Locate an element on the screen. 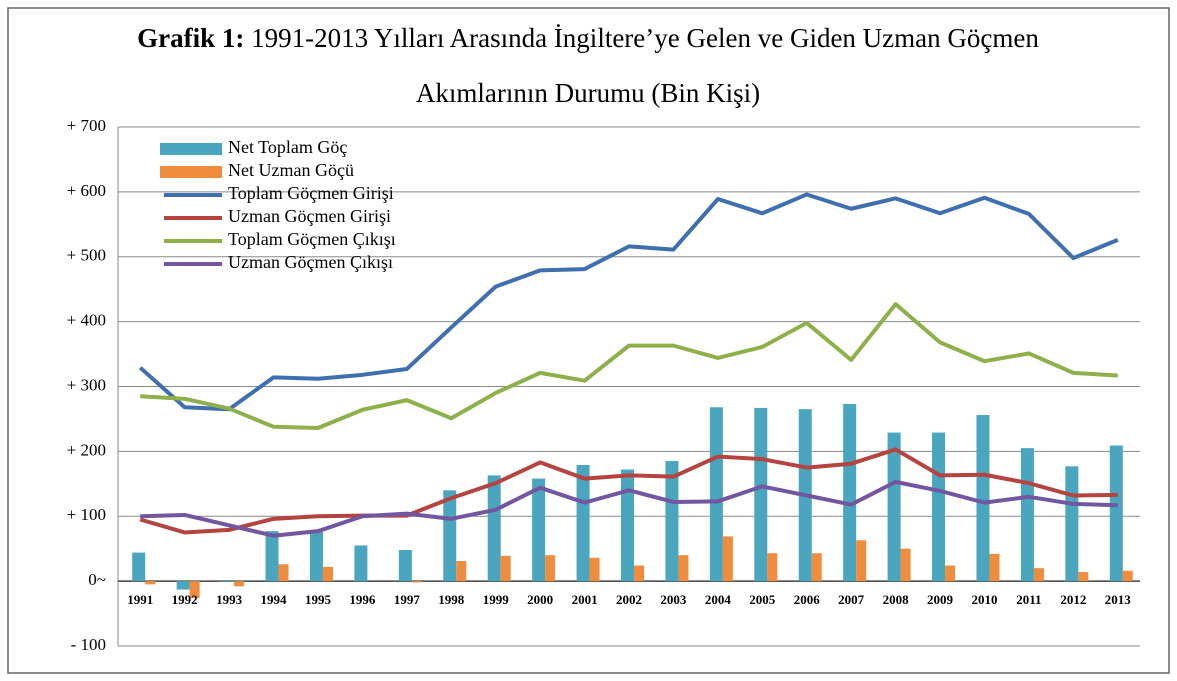 The width and height of the screenshot is (1177, 681). x-tick-label: 2005 is located at coordinates (762, 599).